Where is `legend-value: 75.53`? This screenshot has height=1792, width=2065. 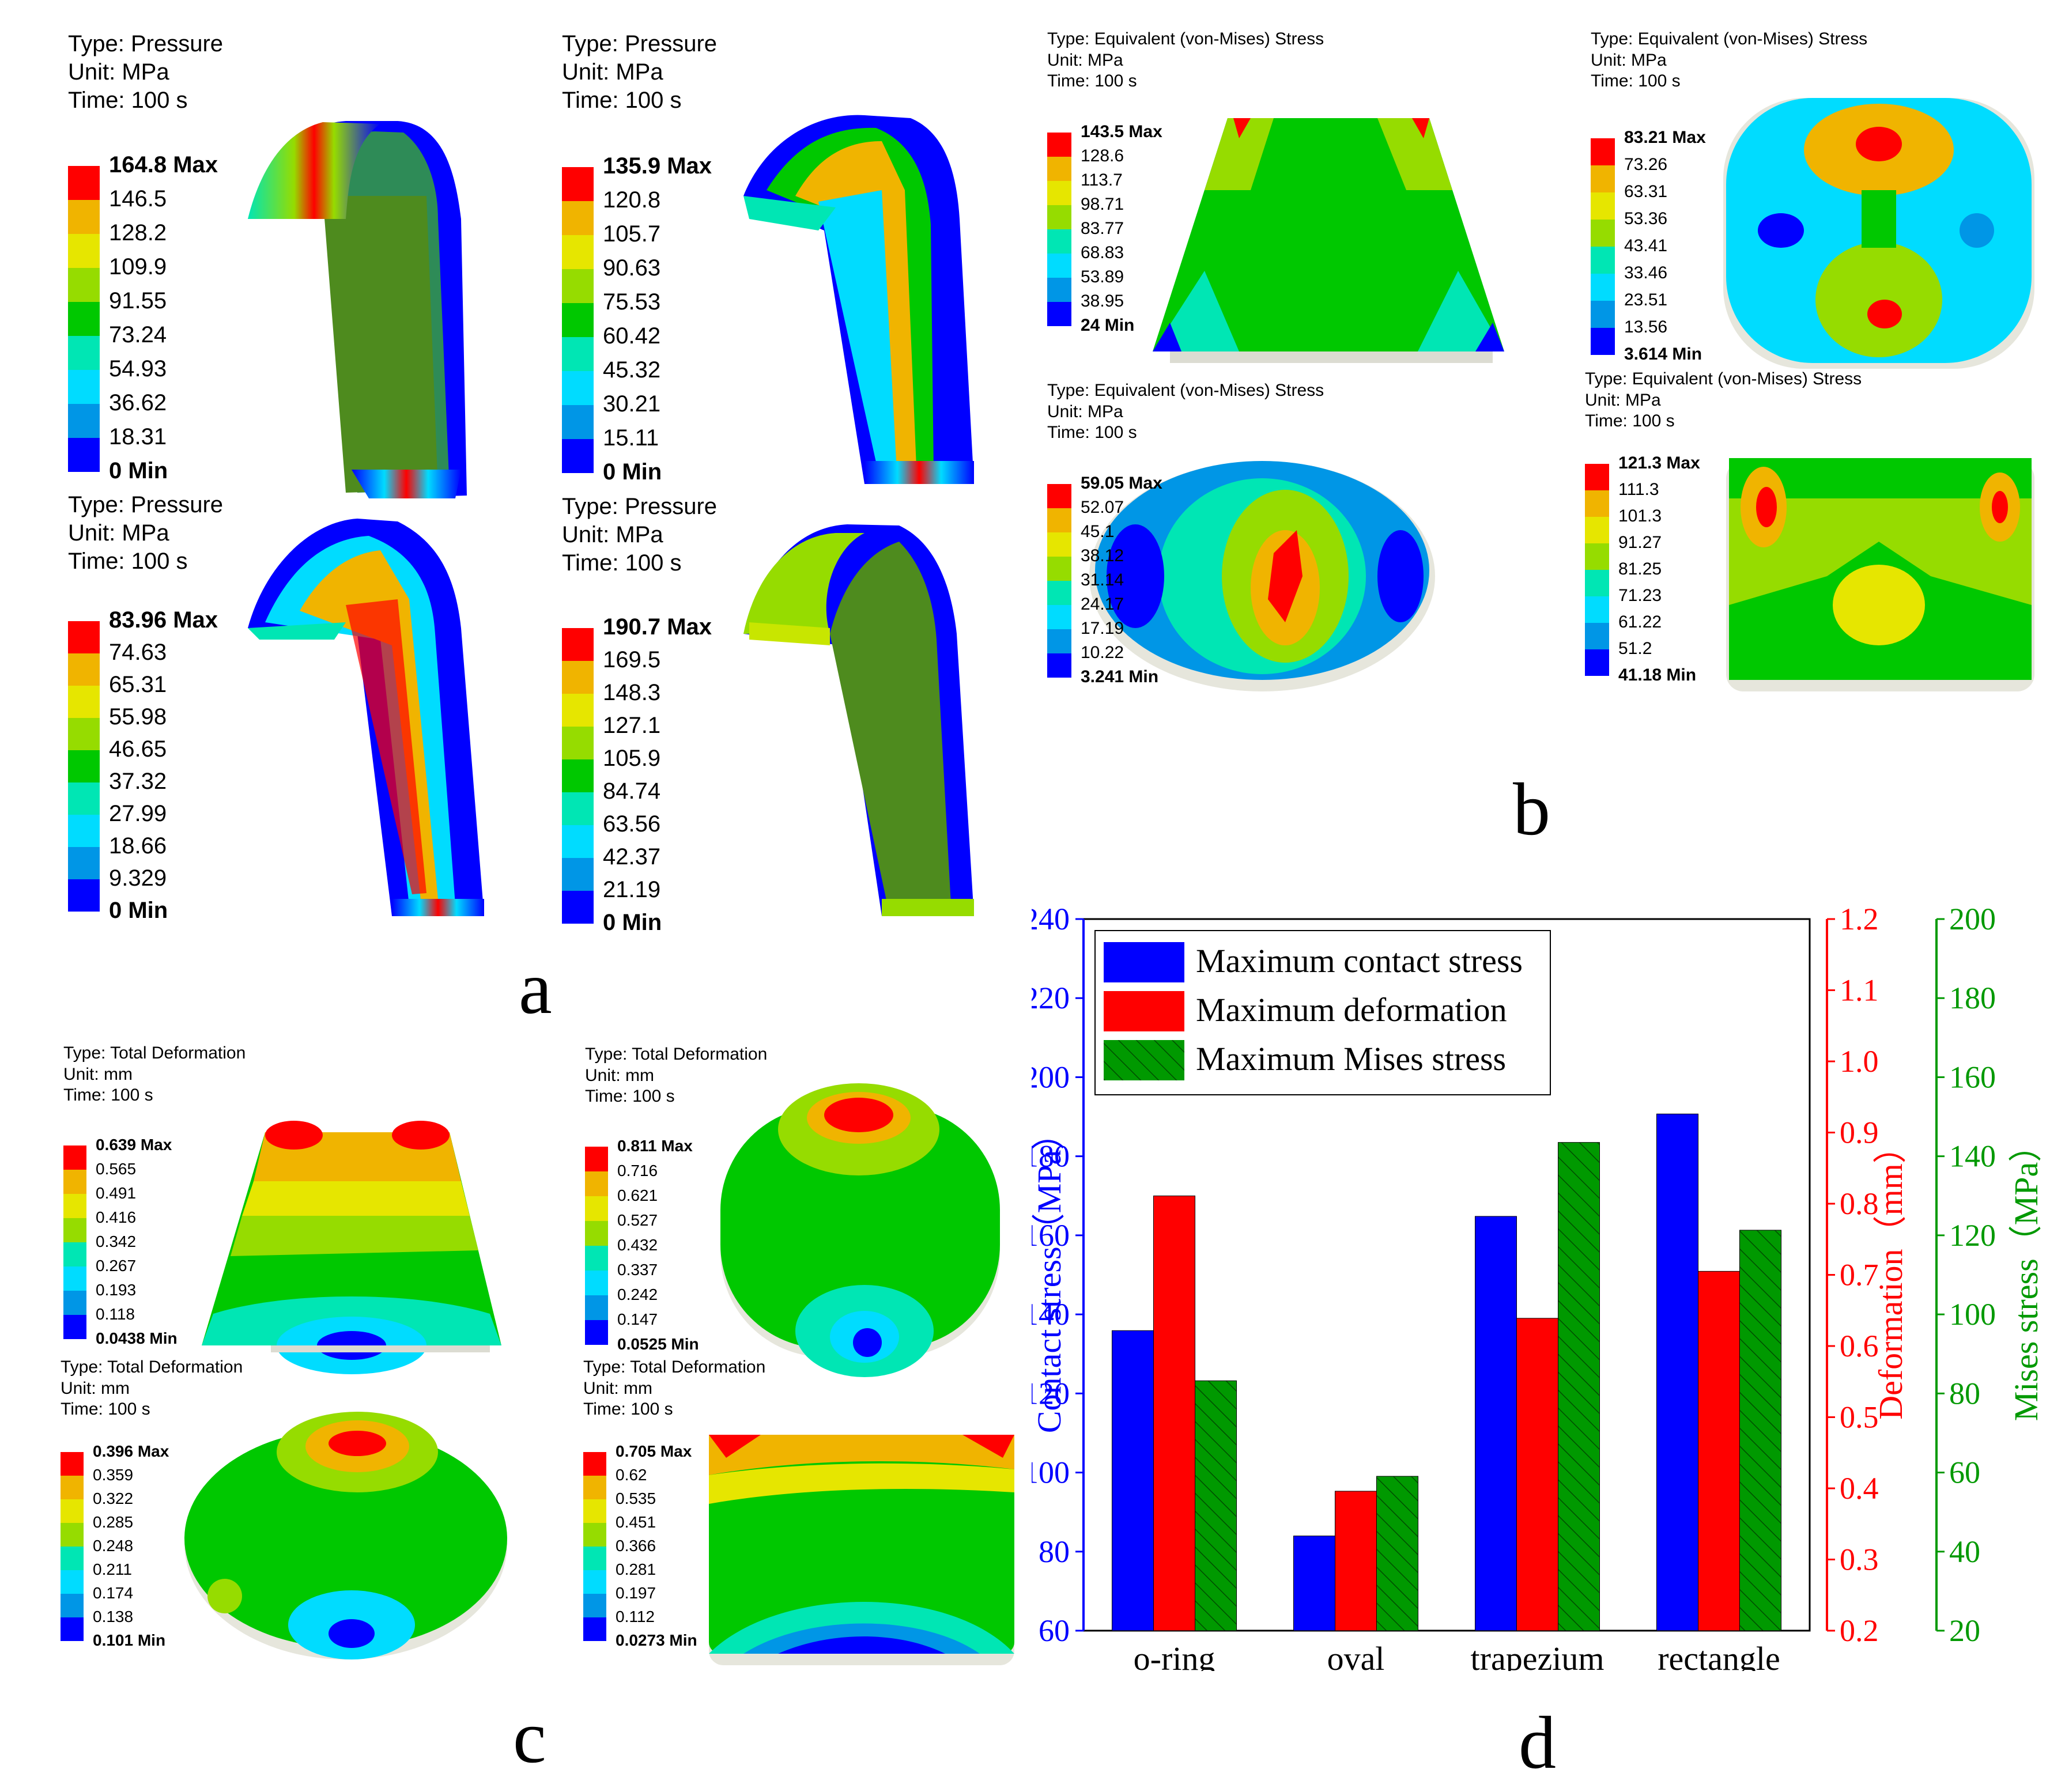 legend-value: 75.53 is located at coordinates (632, 302).